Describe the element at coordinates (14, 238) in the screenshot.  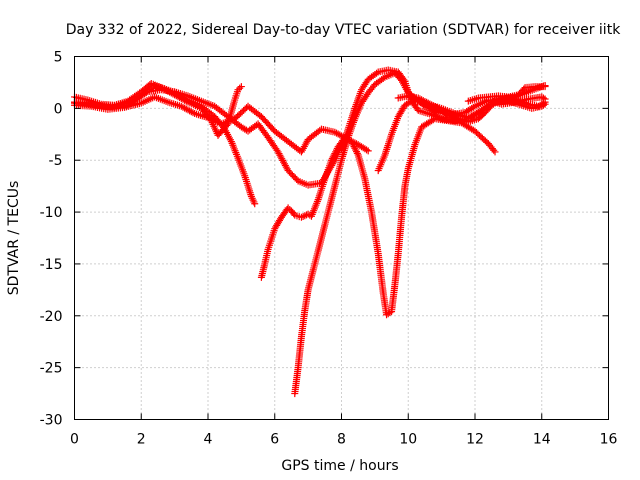
I see `y-axis-title: SDTVAR / TECUs` at that location.